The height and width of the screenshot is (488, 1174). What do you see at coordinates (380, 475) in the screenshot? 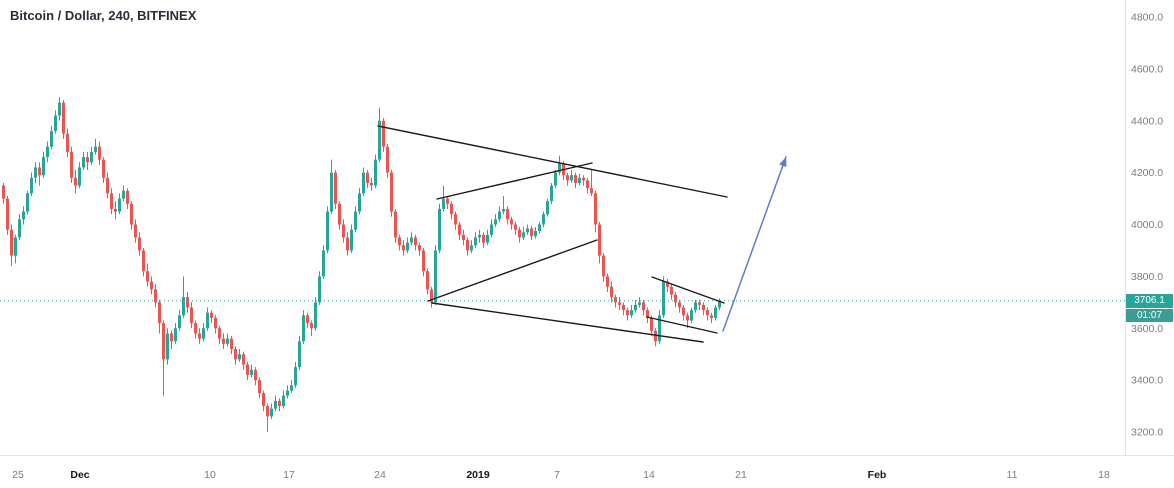
I see `svg-text: 24` at bounding box center [380, 475].